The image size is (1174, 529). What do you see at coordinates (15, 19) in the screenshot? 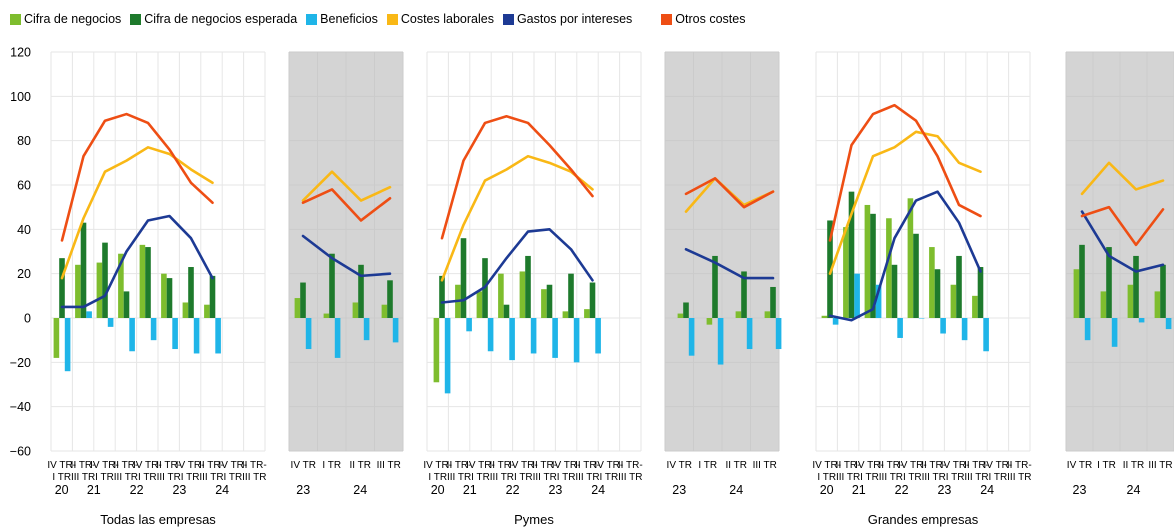
I see `legend-swatch-cifra` at bounding box center [15, 19].